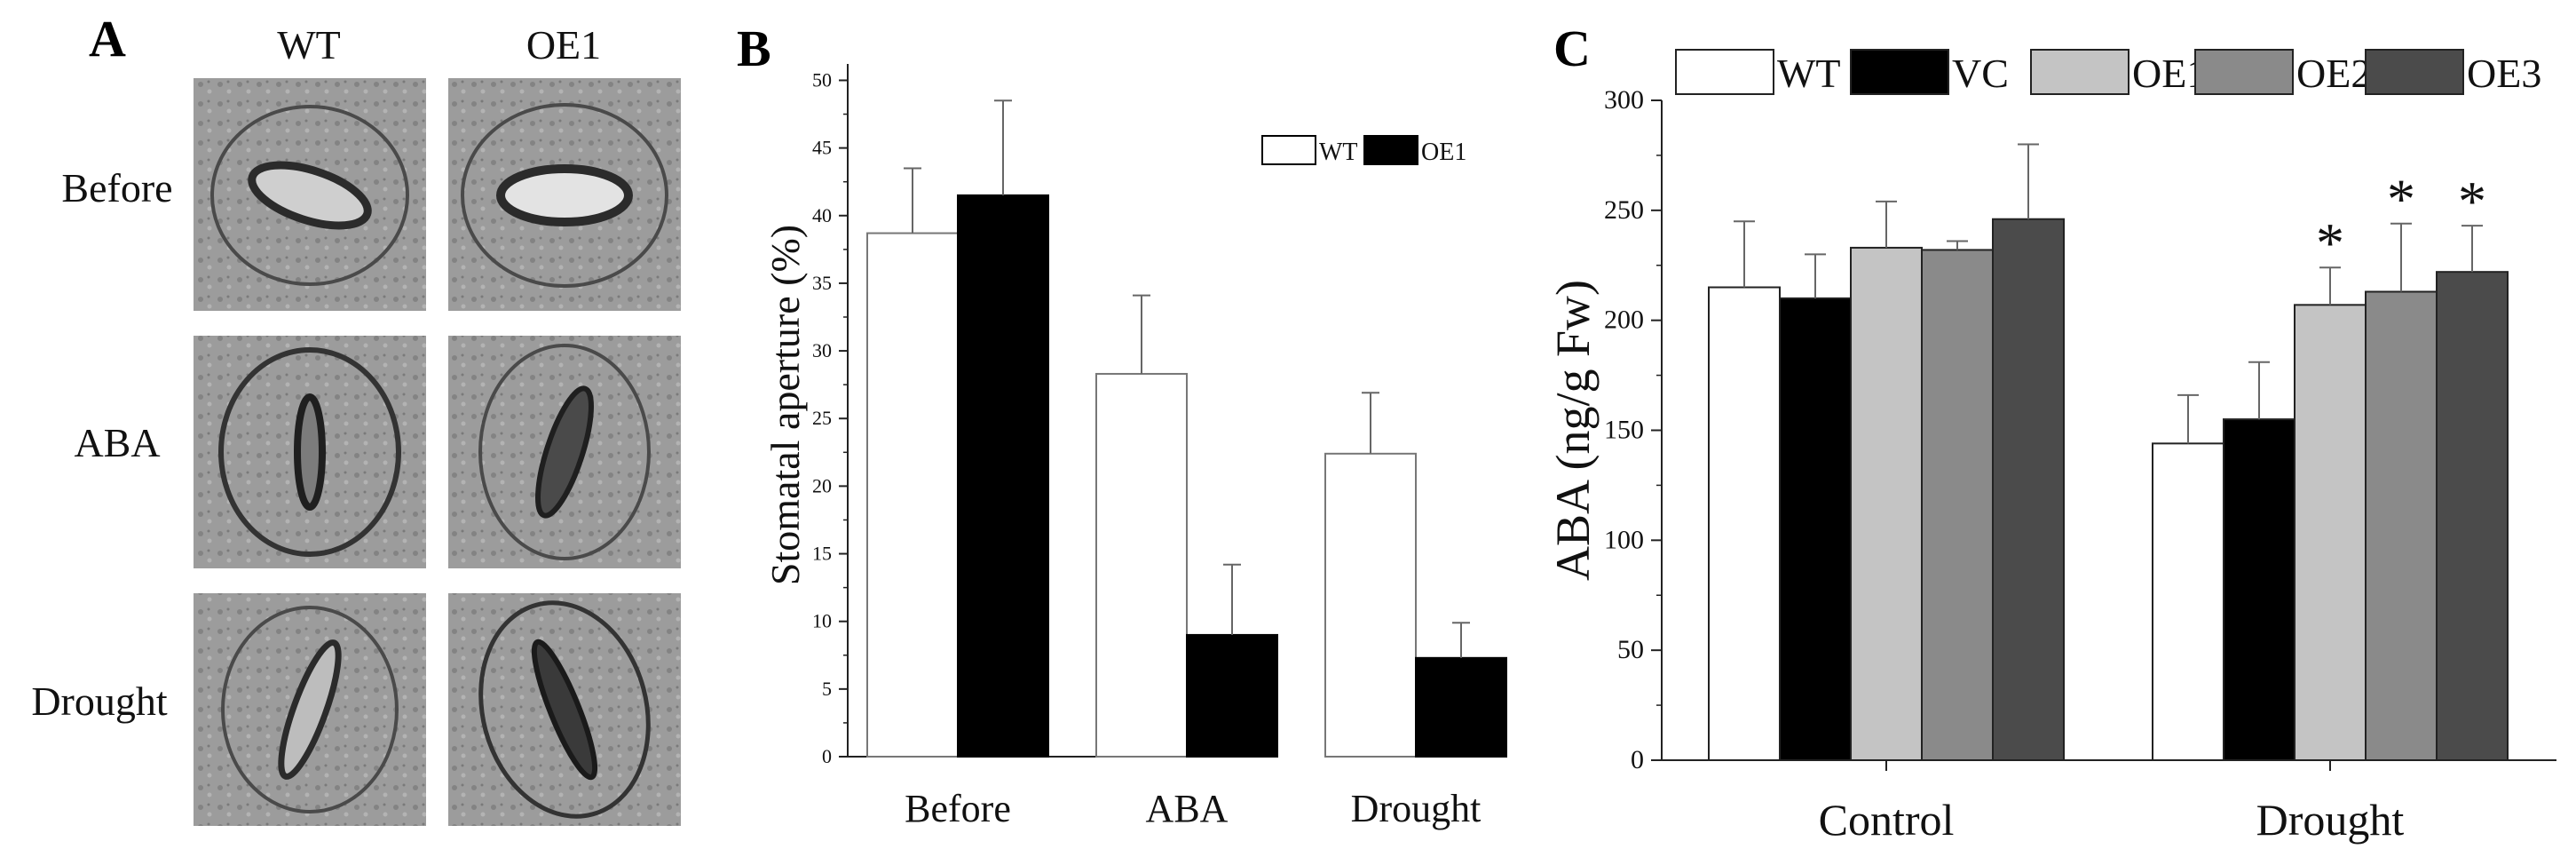  I want to click on chart-c-y-tick-label: 200, so click(1624, 321).